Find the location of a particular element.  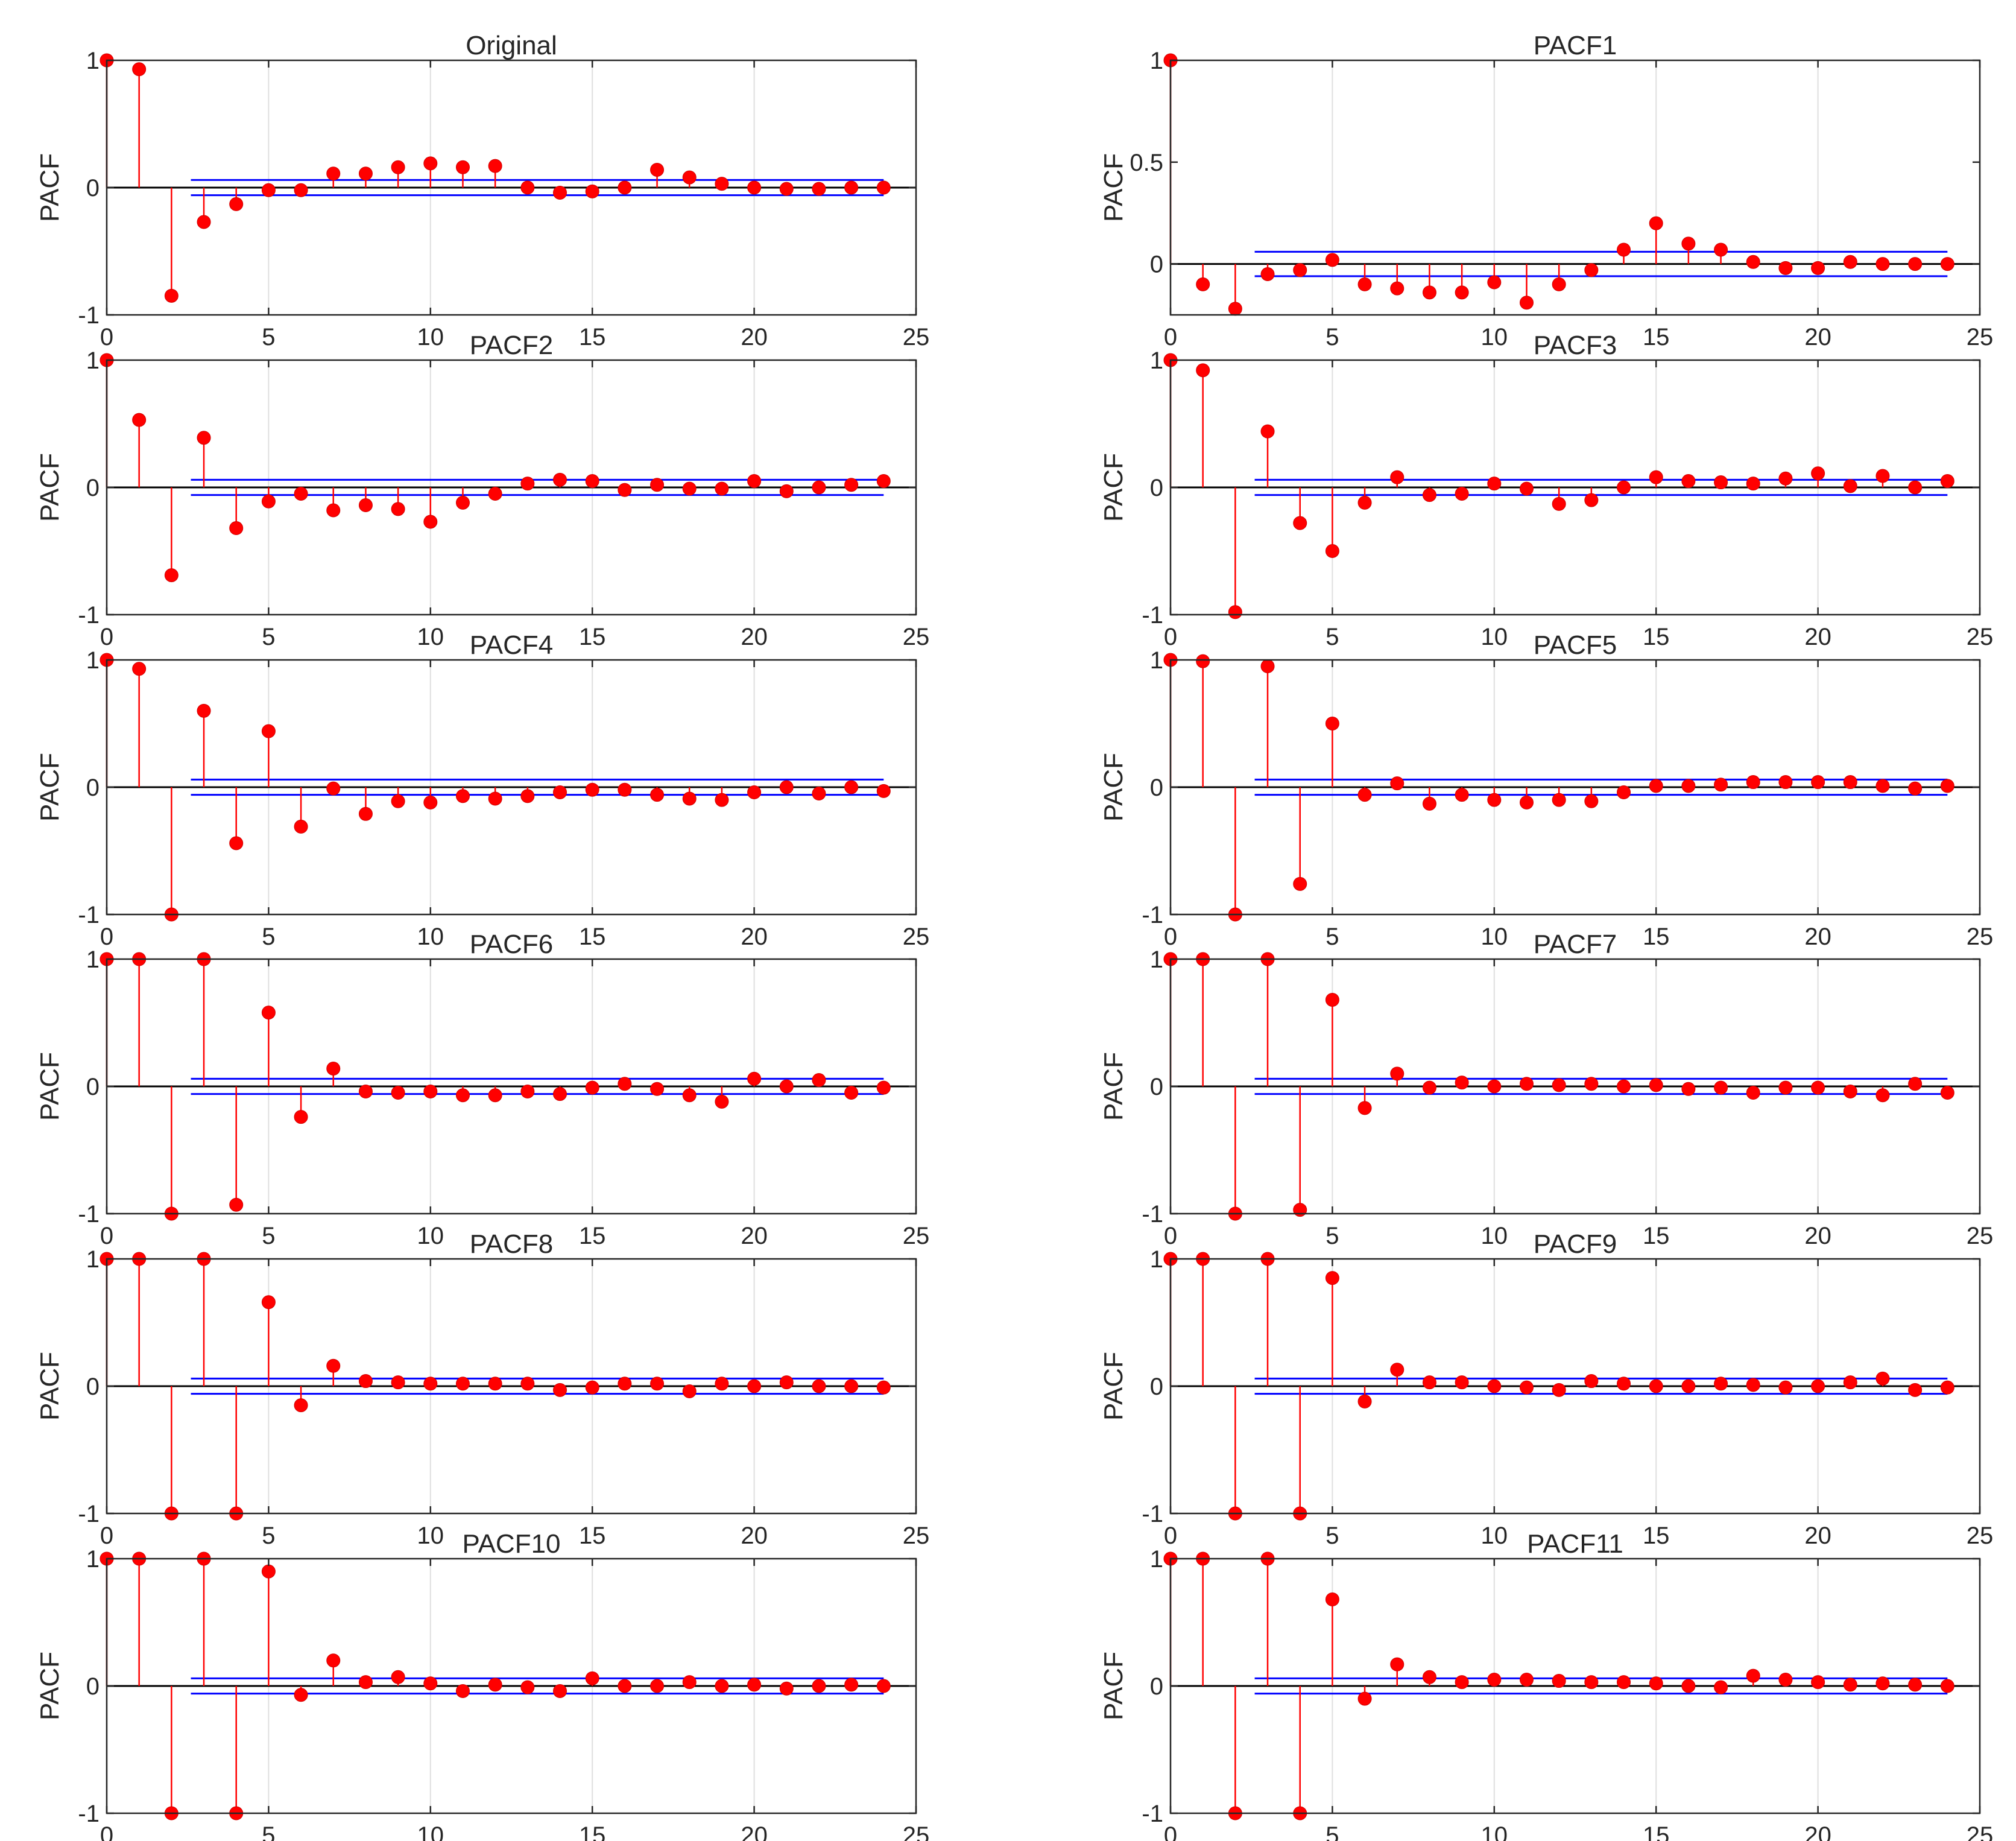

panel-title: PACF5 is located at coordinates (1575, 645).